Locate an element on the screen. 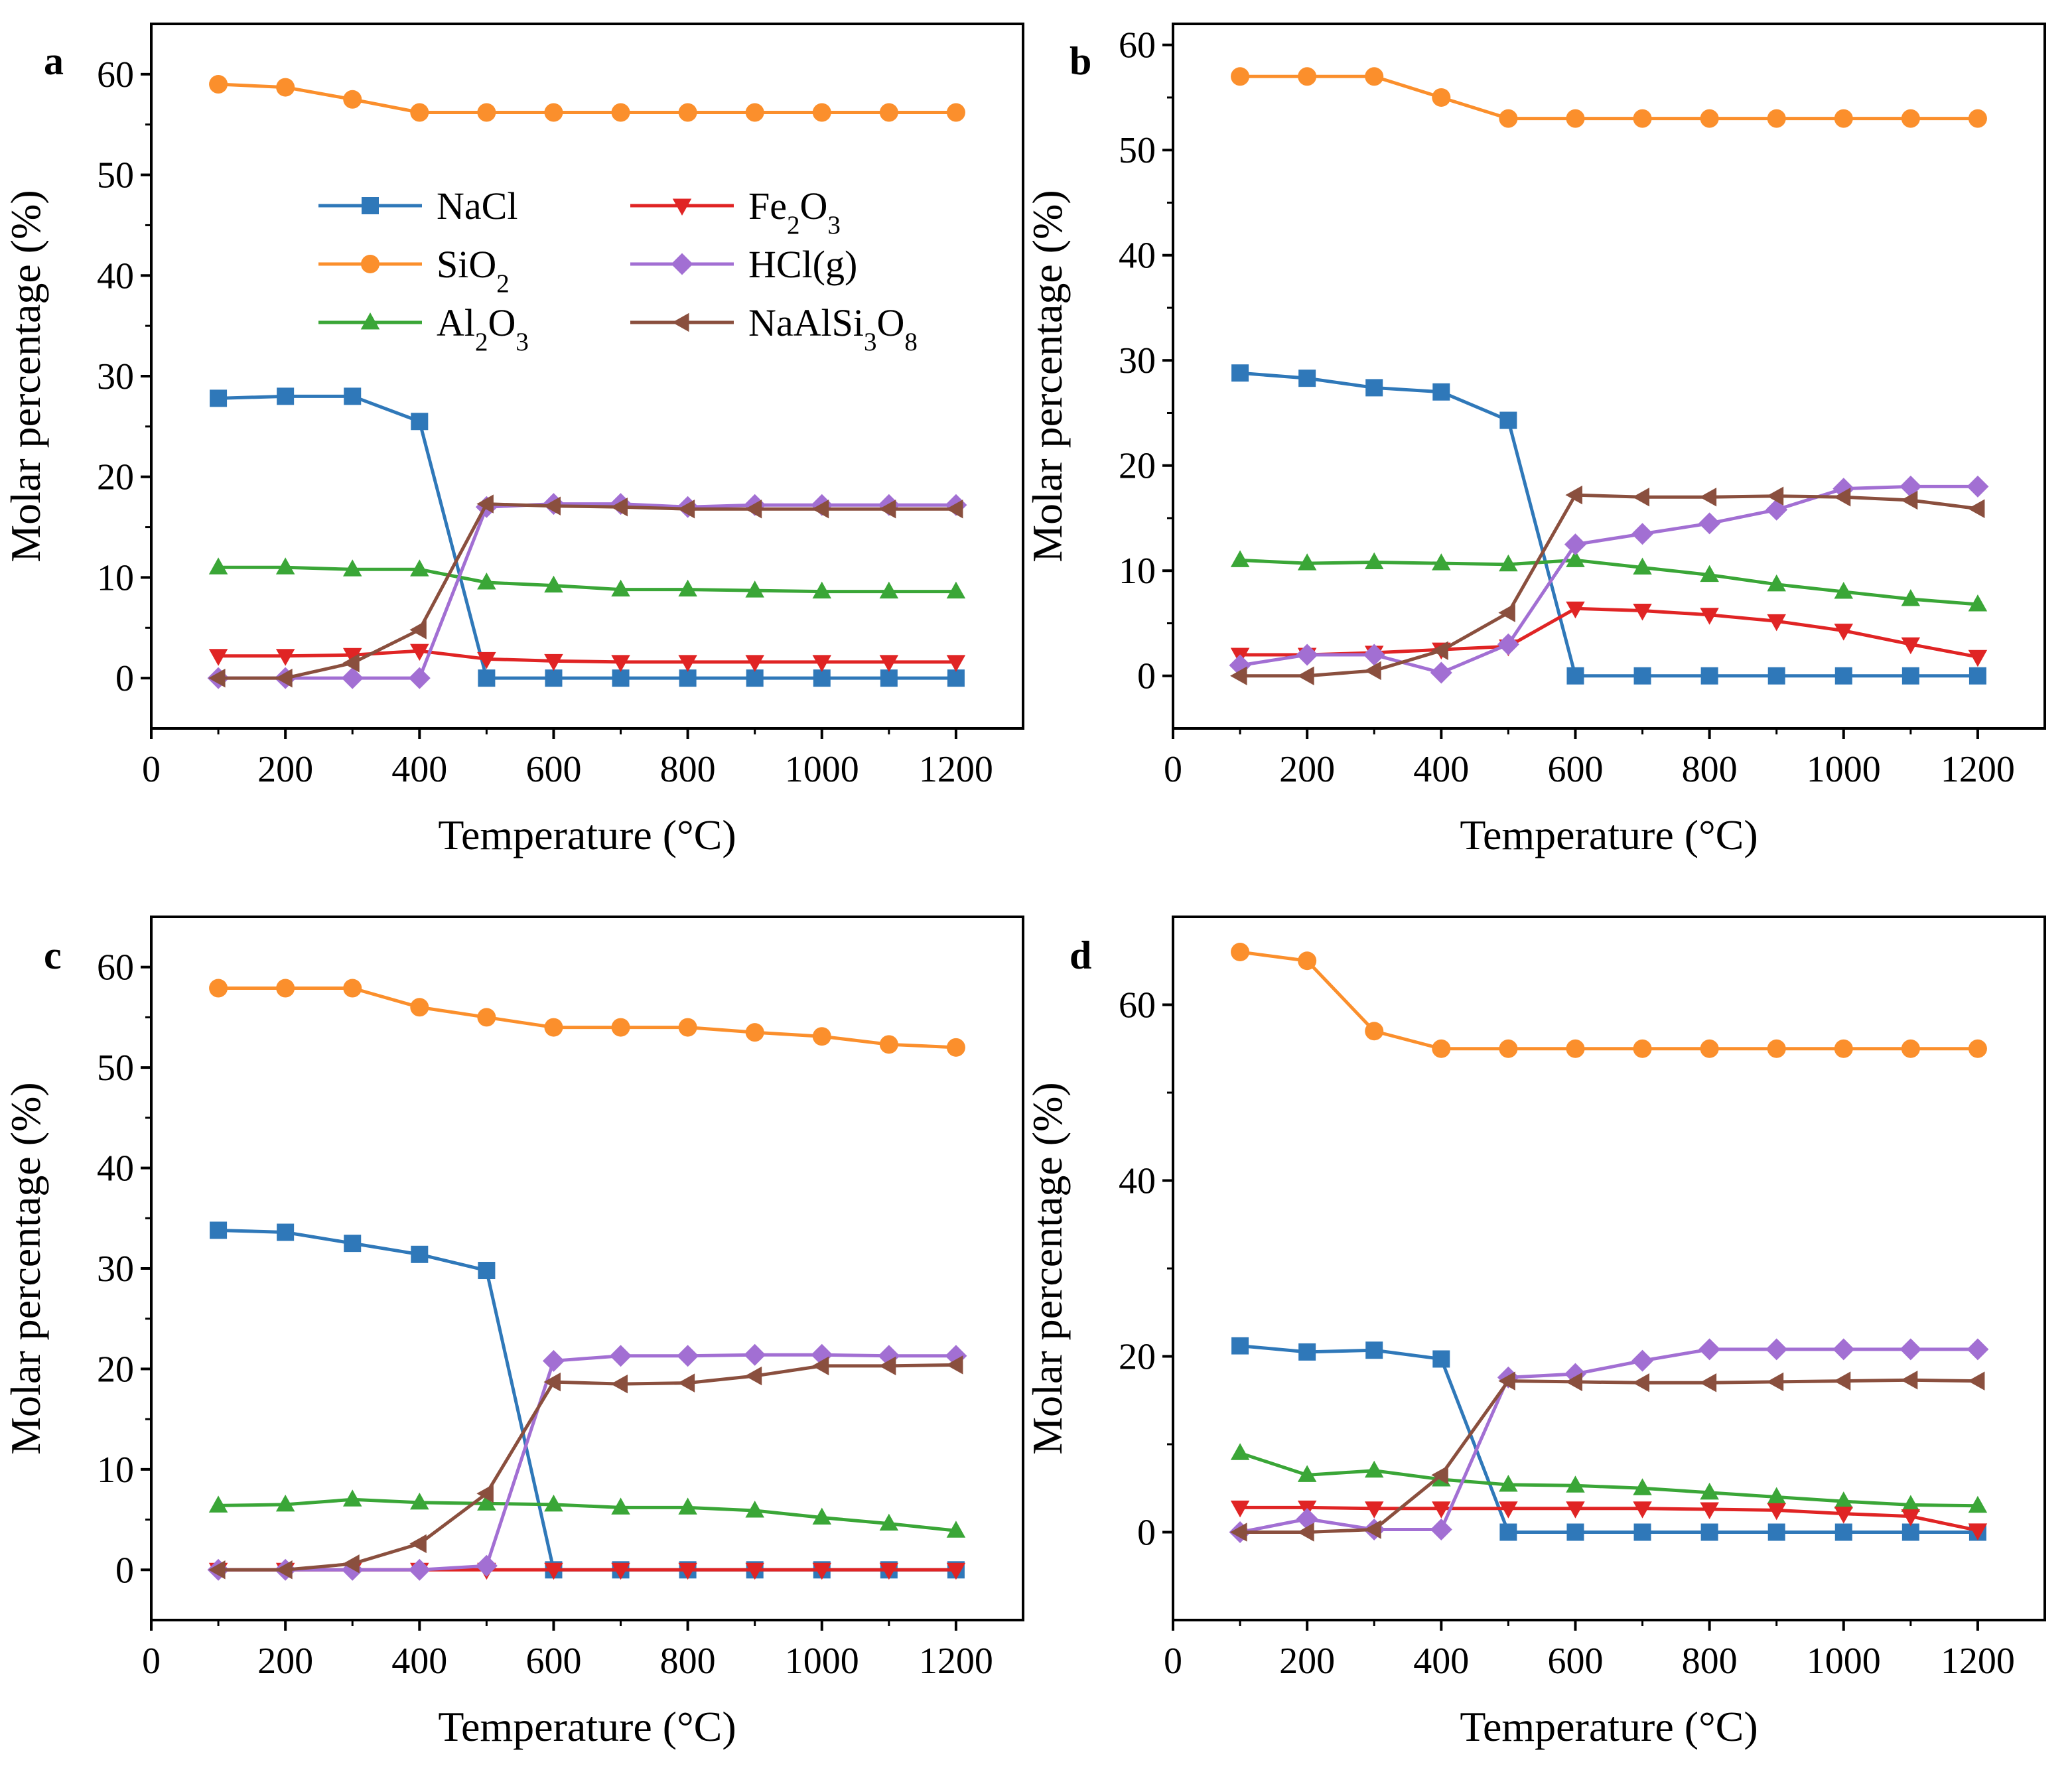 This screenshot has height=1770, width=2072. y-tick-label: 0 is located at coordinates (124, 1570).